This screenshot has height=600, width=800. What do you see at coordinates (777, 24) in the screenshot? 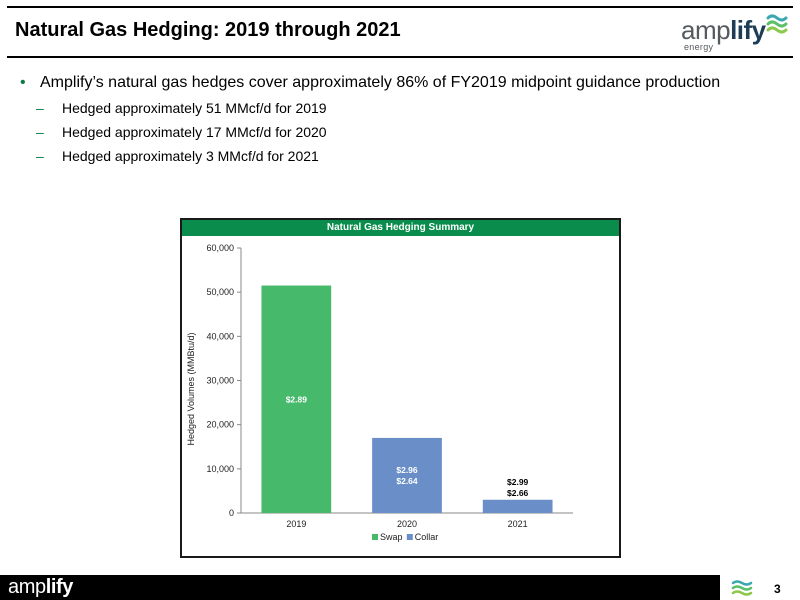
I see `logo-waves-icon` at bounding box center [777, 24].